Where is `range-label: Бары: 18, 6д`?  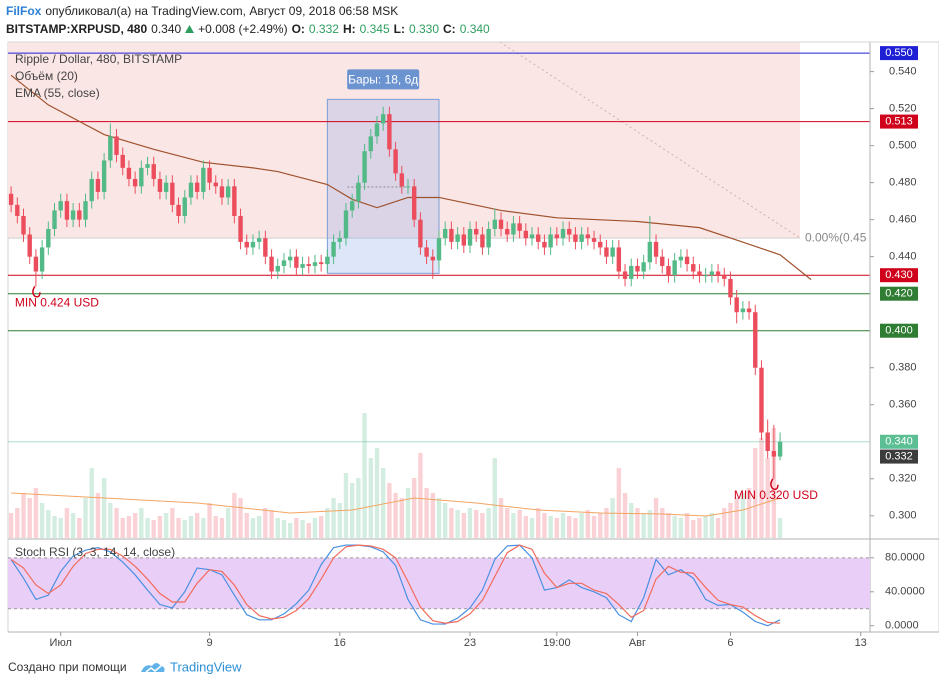
range-label: Бары: 18, 6д is located at coordinates (383, 80).